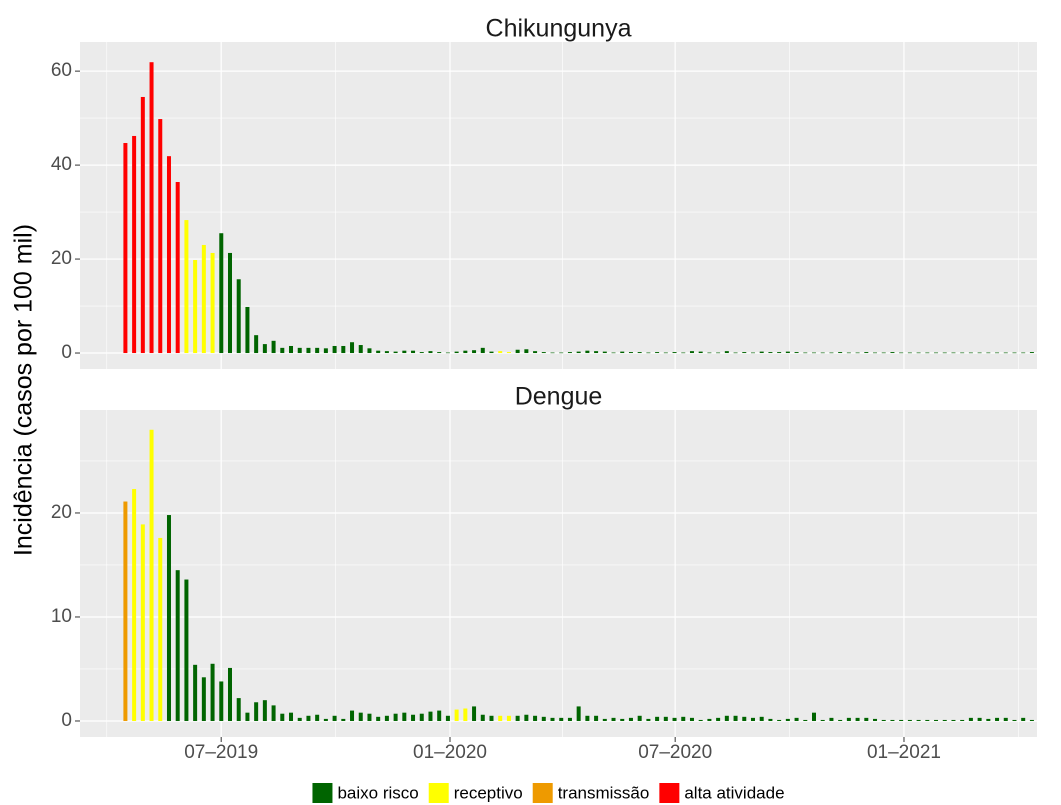  What do you see at coordinates (904, 752) in the screenshot?
I see `x-tick-label: 01–2021` at bounding box center [904, 752].